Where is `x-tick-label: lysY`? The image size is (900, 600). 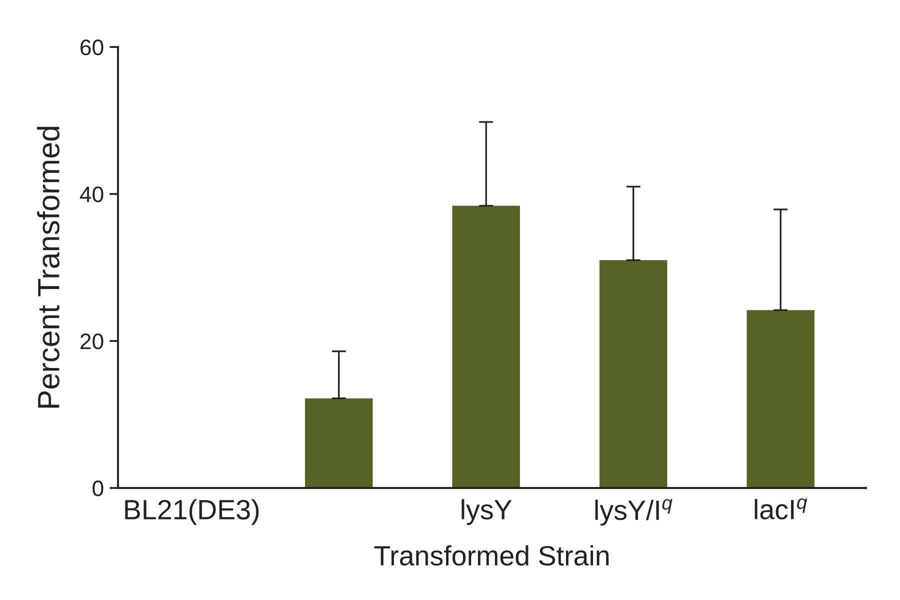
x-tick-label: lysY is located at coordinates (487, 512).